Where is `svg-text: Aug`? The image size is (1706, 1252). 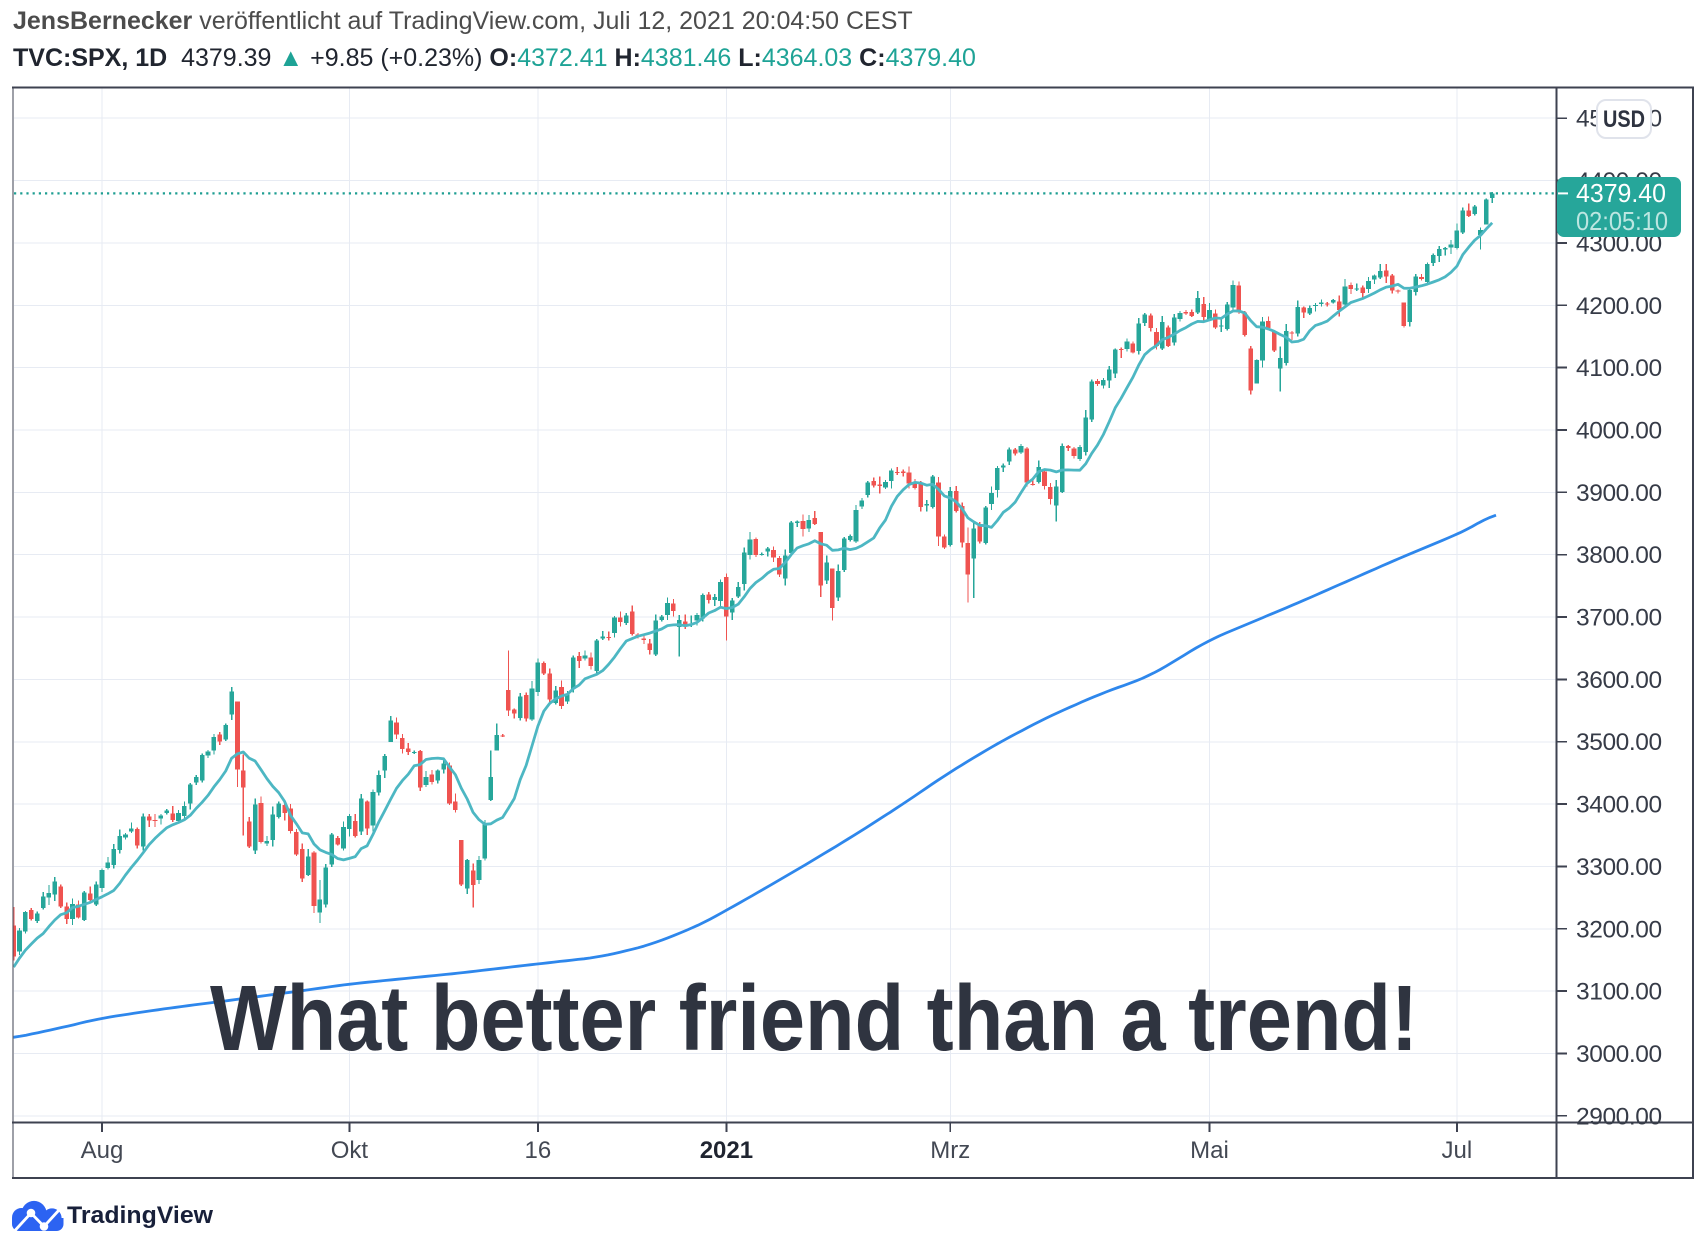
svg-text: Aug is located at coordinates (102, 1150).